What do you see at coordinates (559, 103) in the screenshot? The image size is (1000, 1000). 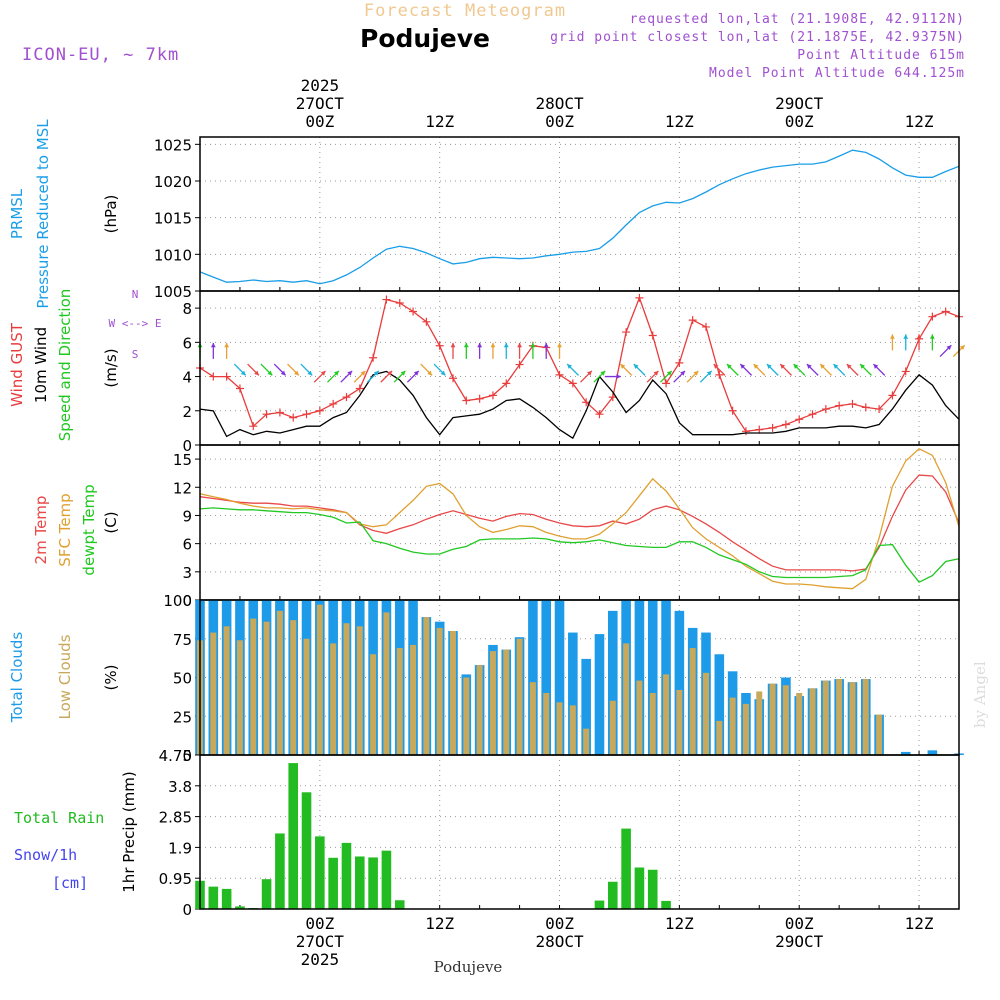 I see `top-time-label: 28OCT` at bounding box center [559, 103].